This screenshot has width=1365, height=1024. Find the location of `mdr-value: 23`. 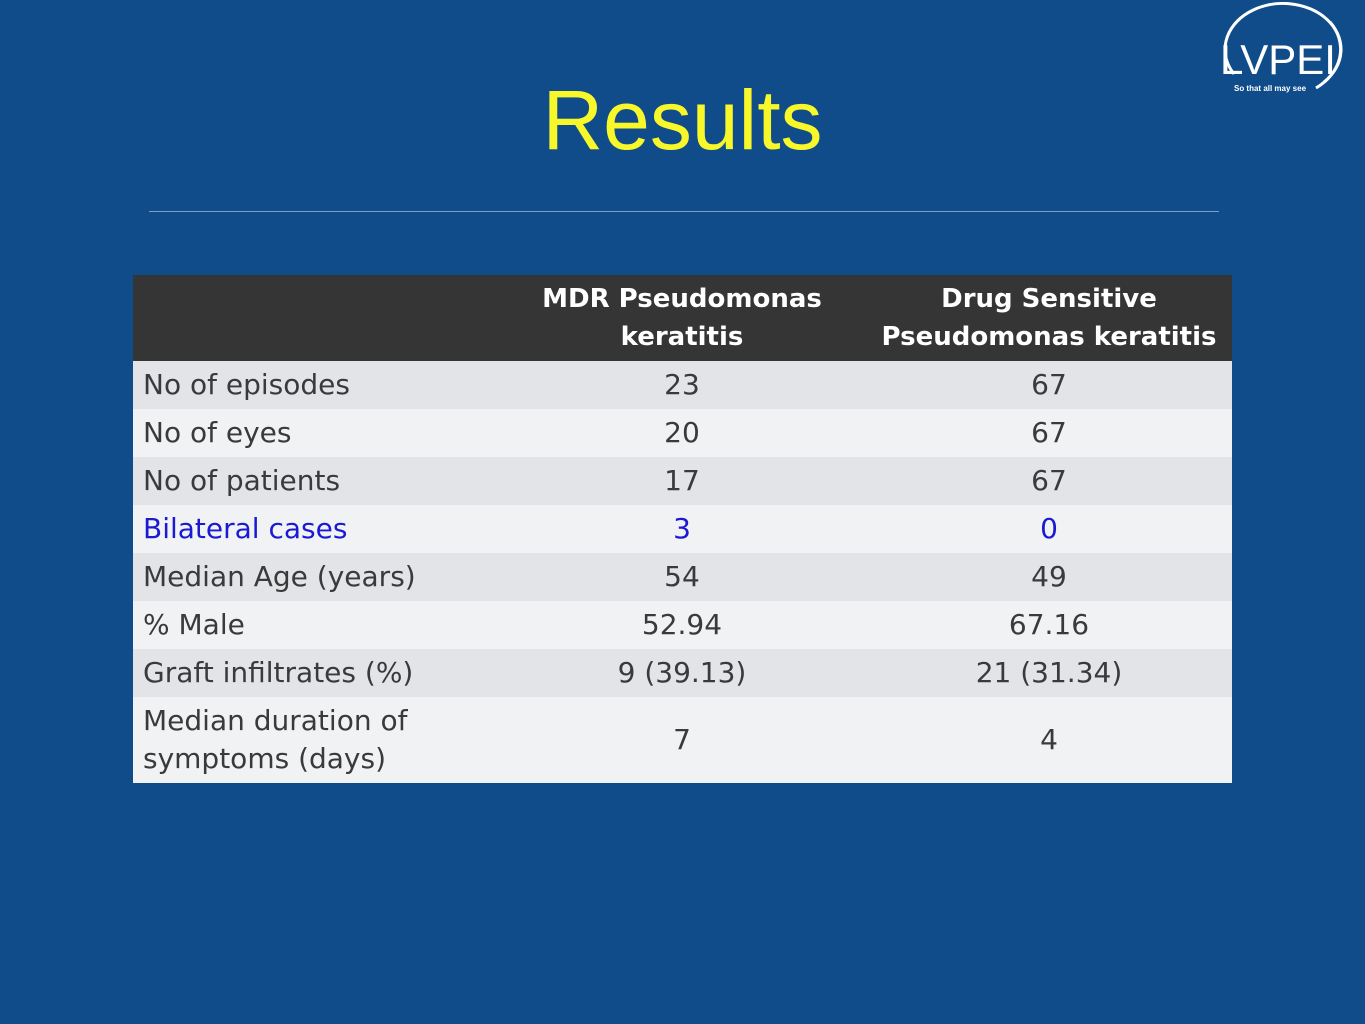

mdr-value: 23 is located at coordinates (682, 385).